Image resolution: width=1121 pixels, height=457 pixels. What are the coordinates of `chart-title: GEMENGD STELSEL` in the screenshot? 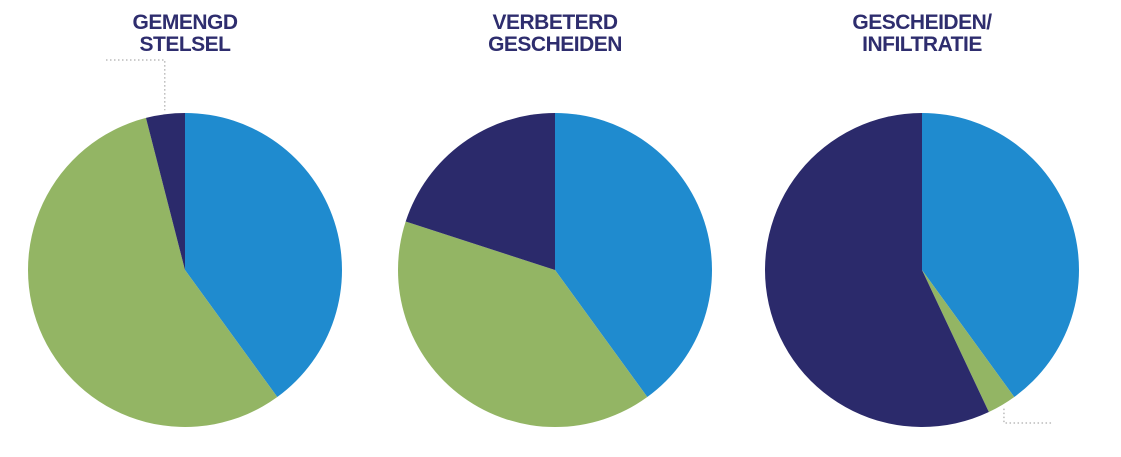 It's located at (185, 34).